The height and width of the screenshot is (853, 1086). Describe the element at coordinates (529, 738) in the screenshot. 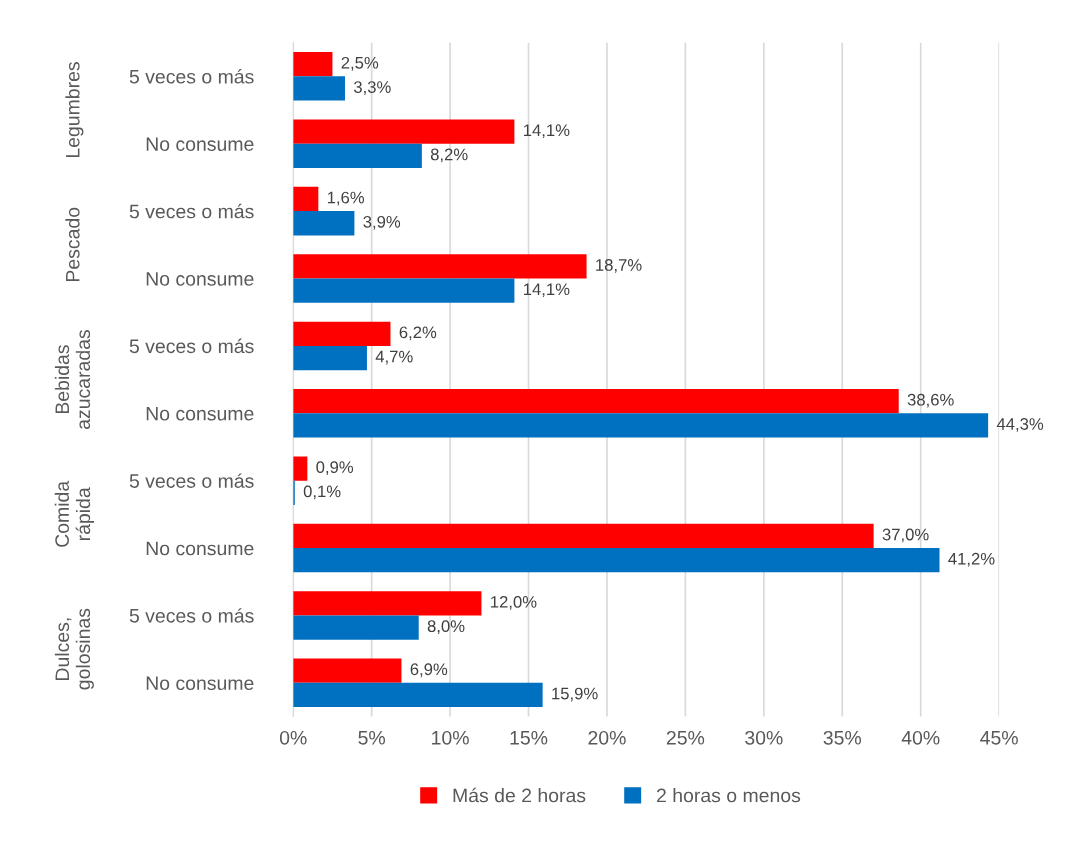

I see `x-tick-label: 15%` at that location.